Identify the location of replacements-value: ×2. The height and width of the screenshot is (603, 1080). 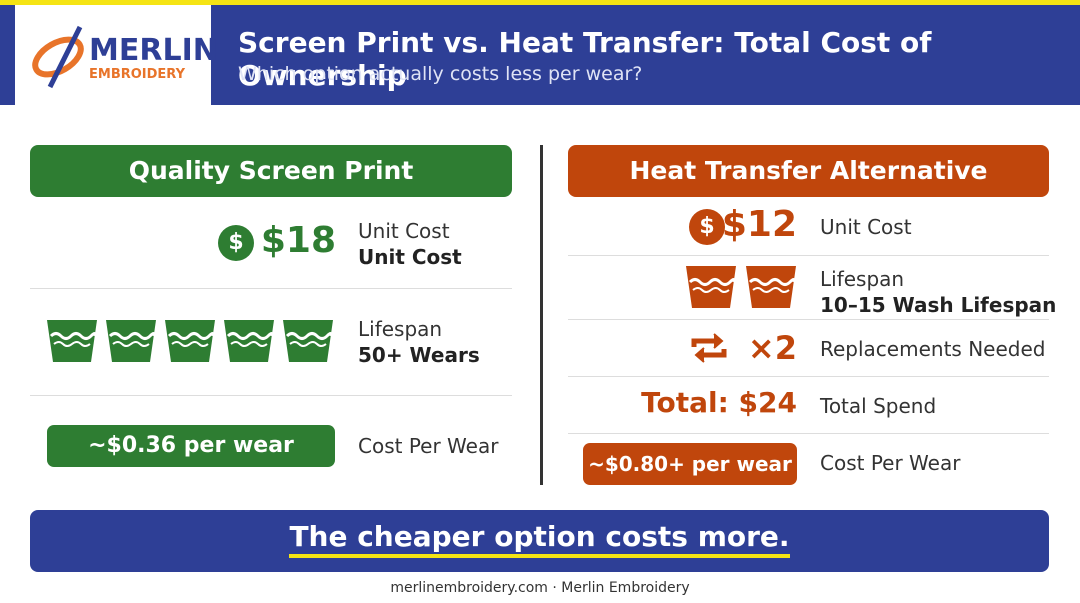
(772, 348).